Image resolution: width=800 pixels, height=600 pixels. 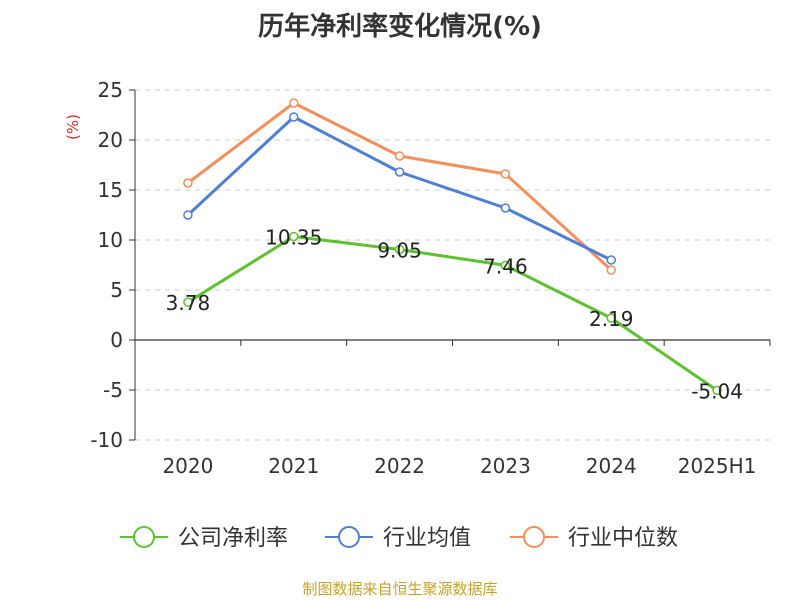 I want to click on y-axis-label: (%), so click(x=73, y=127).